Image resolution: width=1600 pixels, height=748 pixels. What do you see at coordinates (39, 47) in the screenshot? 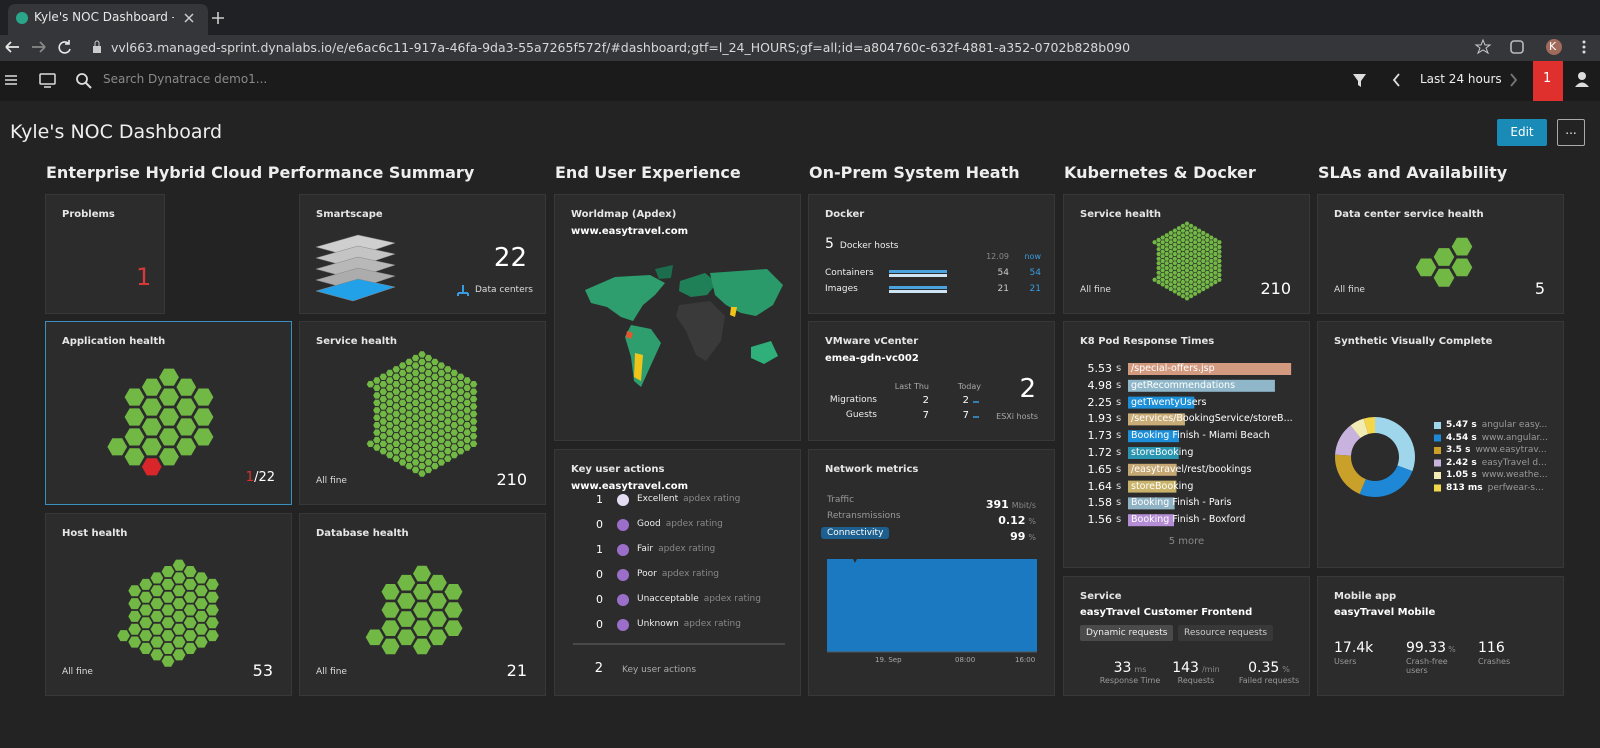
I see `forward-button` at bounding box center [39, 47].